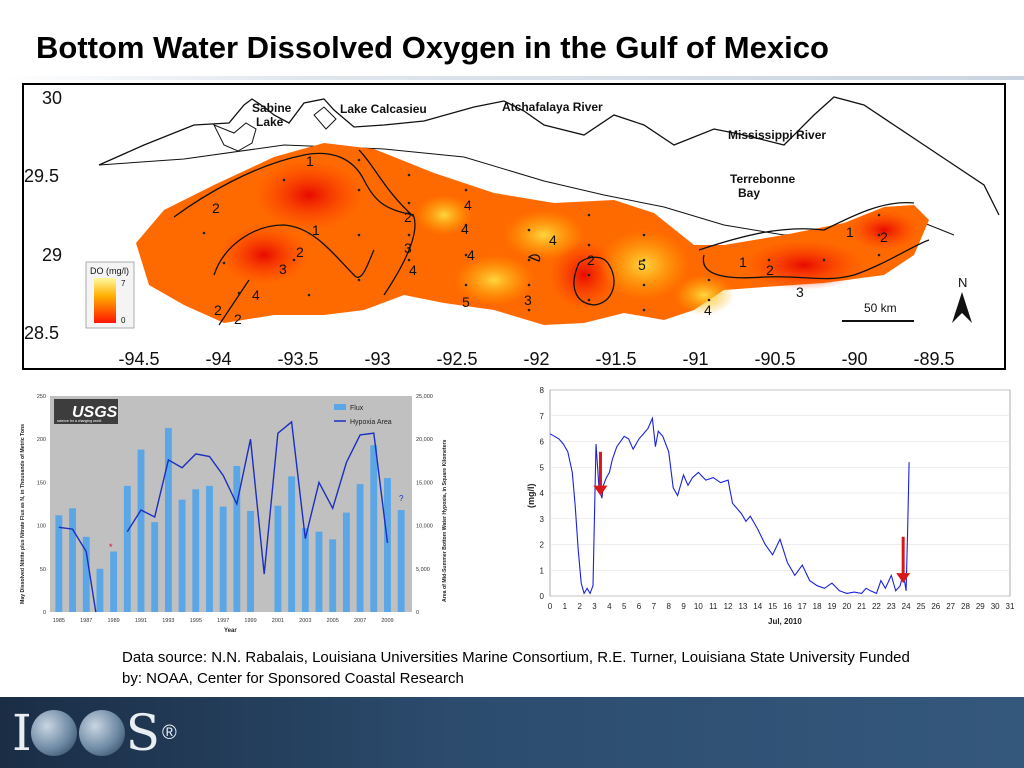 The image size is (1024, 768). What do you see at coordinates (541, 235) in the screenshot?
I see `sample-stations` at bounding box center [541, 235].